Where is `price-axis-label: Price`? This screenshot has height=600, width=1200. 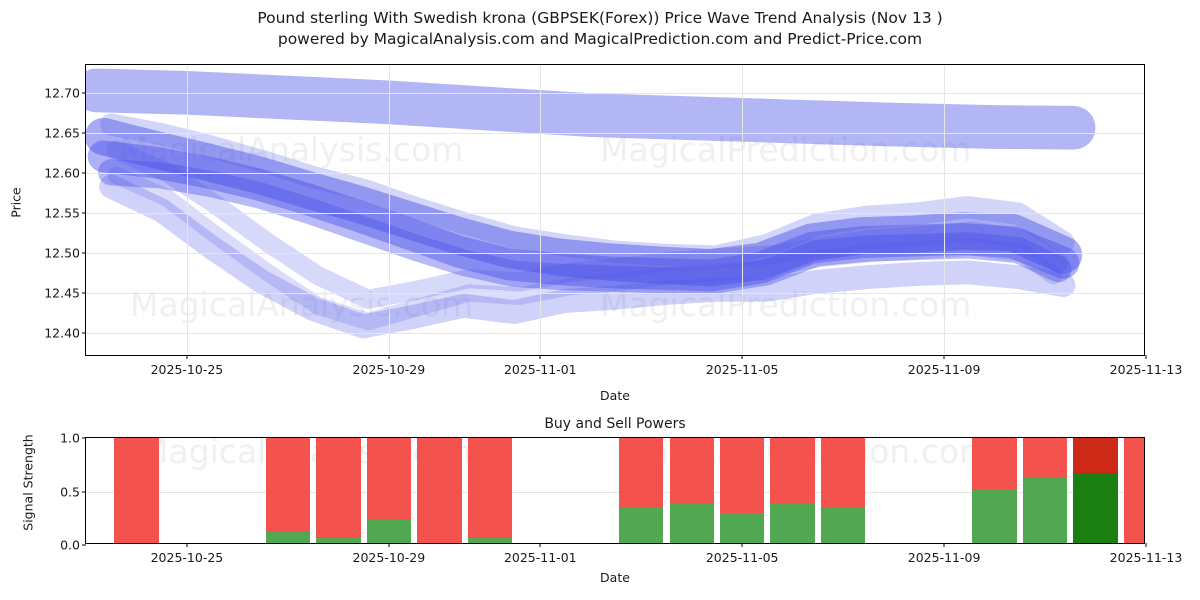
price-axis-label: Price is located at coordinates (16, 202).